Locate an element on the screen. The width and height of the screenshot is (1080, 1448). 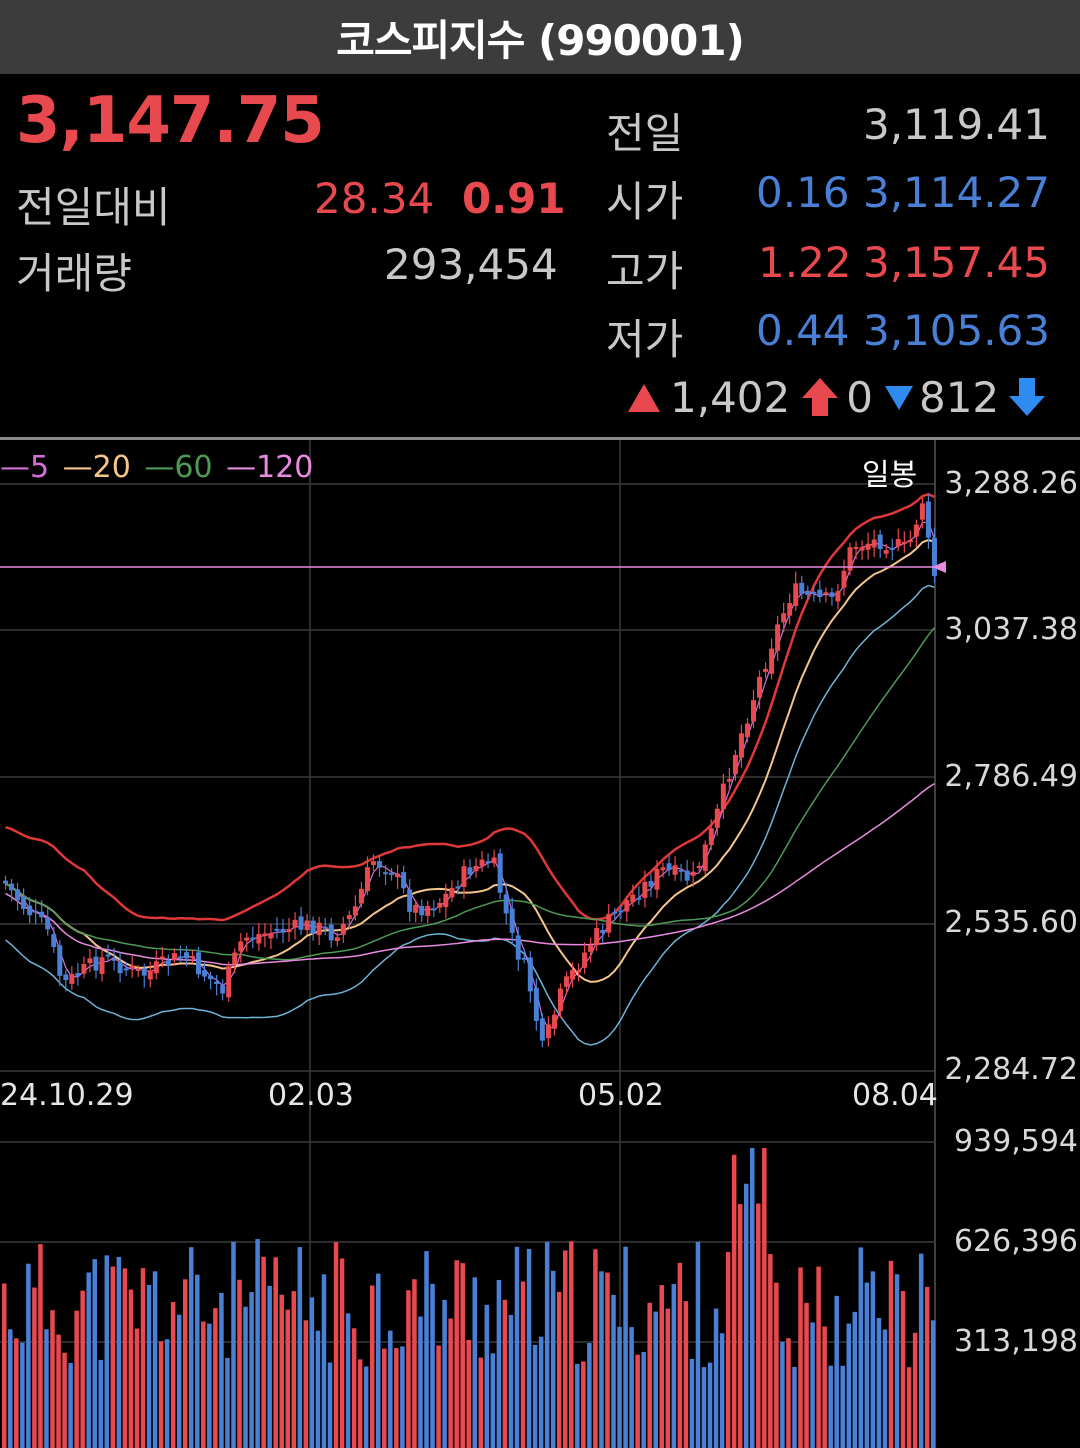
low-pct: 0.44 is located at coordinates (803, 330).